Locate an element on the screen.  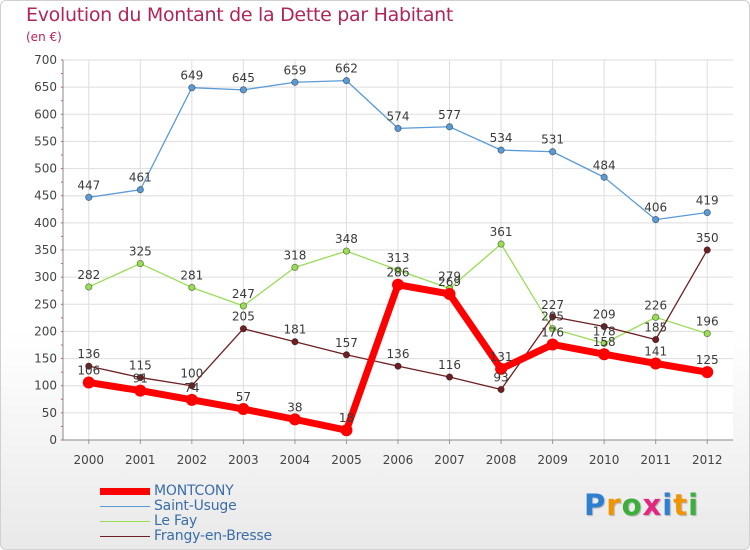
y-tick-label: 350 is located at coordinates (45, 250).